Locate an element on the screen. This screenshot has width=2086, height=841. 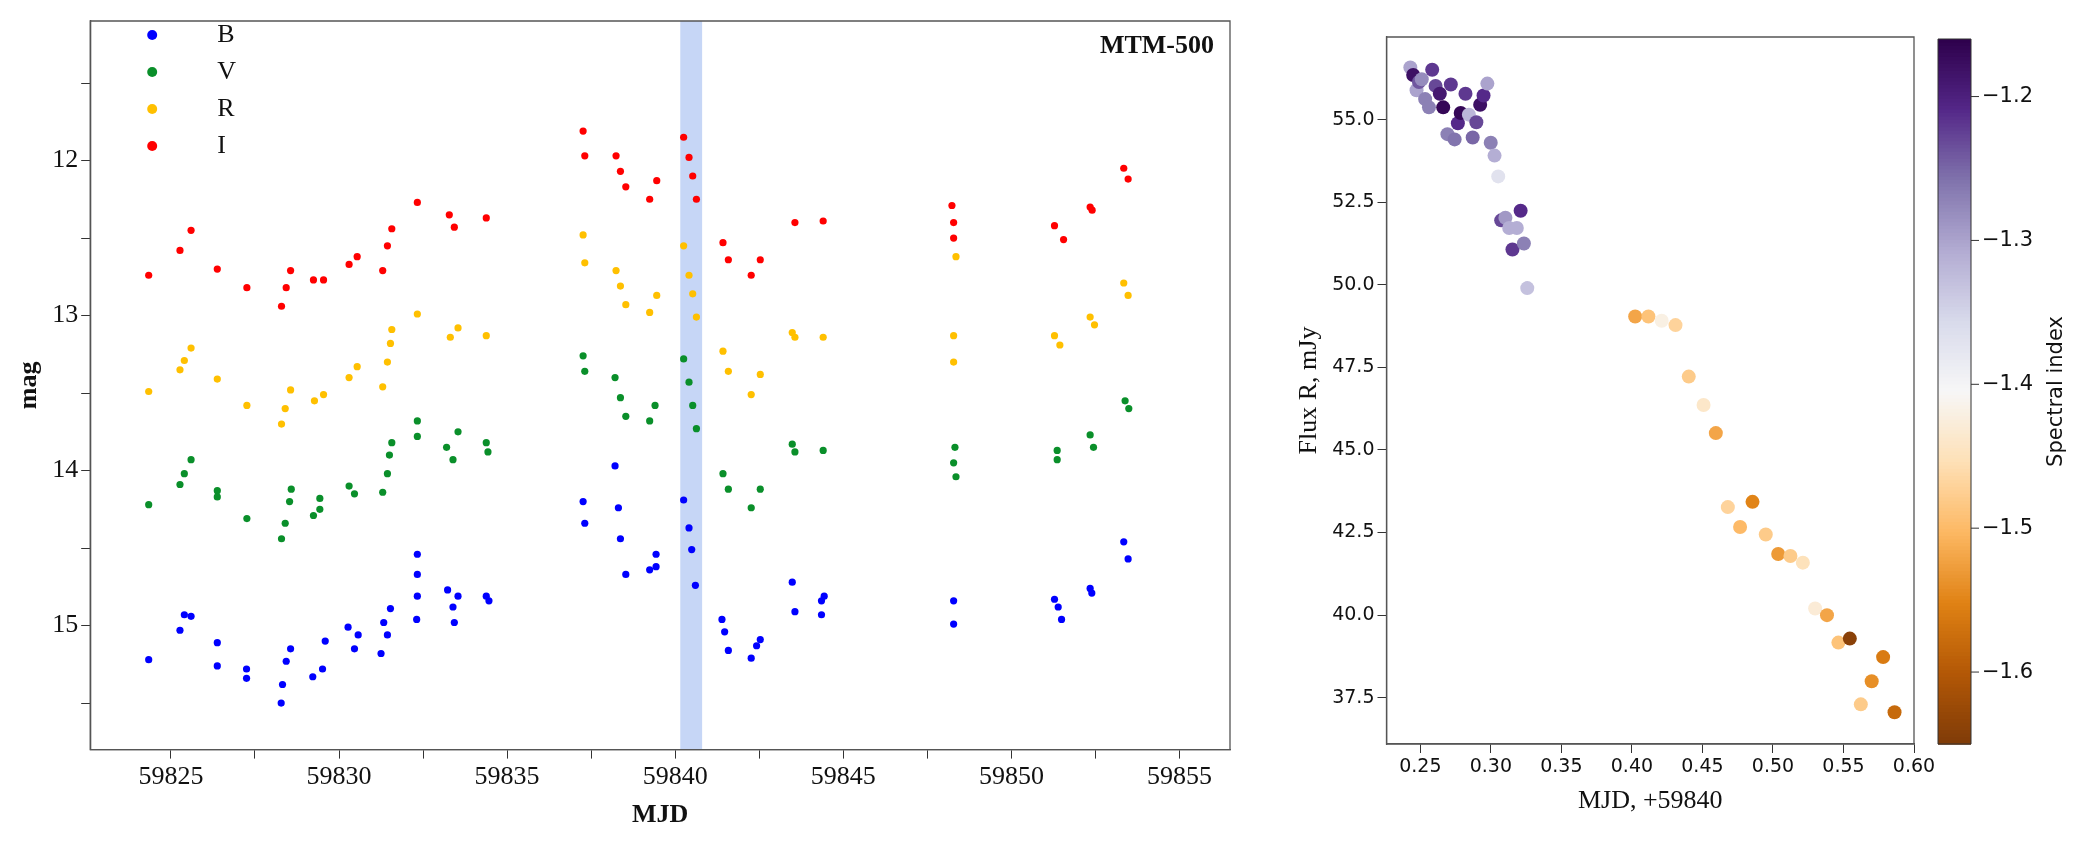
y-tick-label: 12 is located at coordinates (65, 159).